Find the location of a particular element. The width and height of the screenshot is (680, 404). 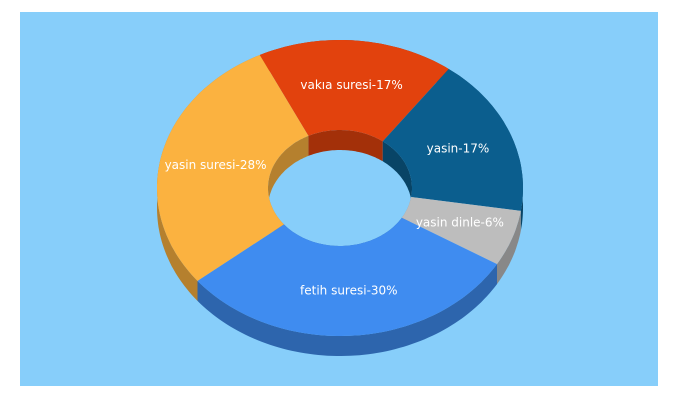

data-label: vakıa suresi-17% is located at coordinates (351, 85).